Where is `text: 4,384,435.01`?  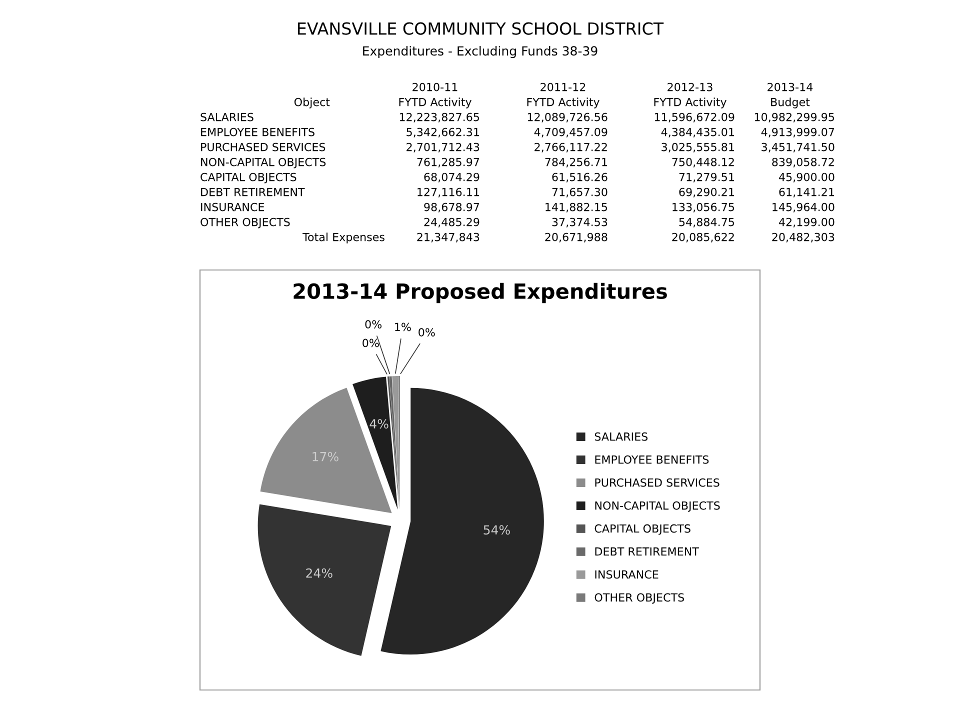 text: 4,384,435.01 is located at coordinates (697, 133).